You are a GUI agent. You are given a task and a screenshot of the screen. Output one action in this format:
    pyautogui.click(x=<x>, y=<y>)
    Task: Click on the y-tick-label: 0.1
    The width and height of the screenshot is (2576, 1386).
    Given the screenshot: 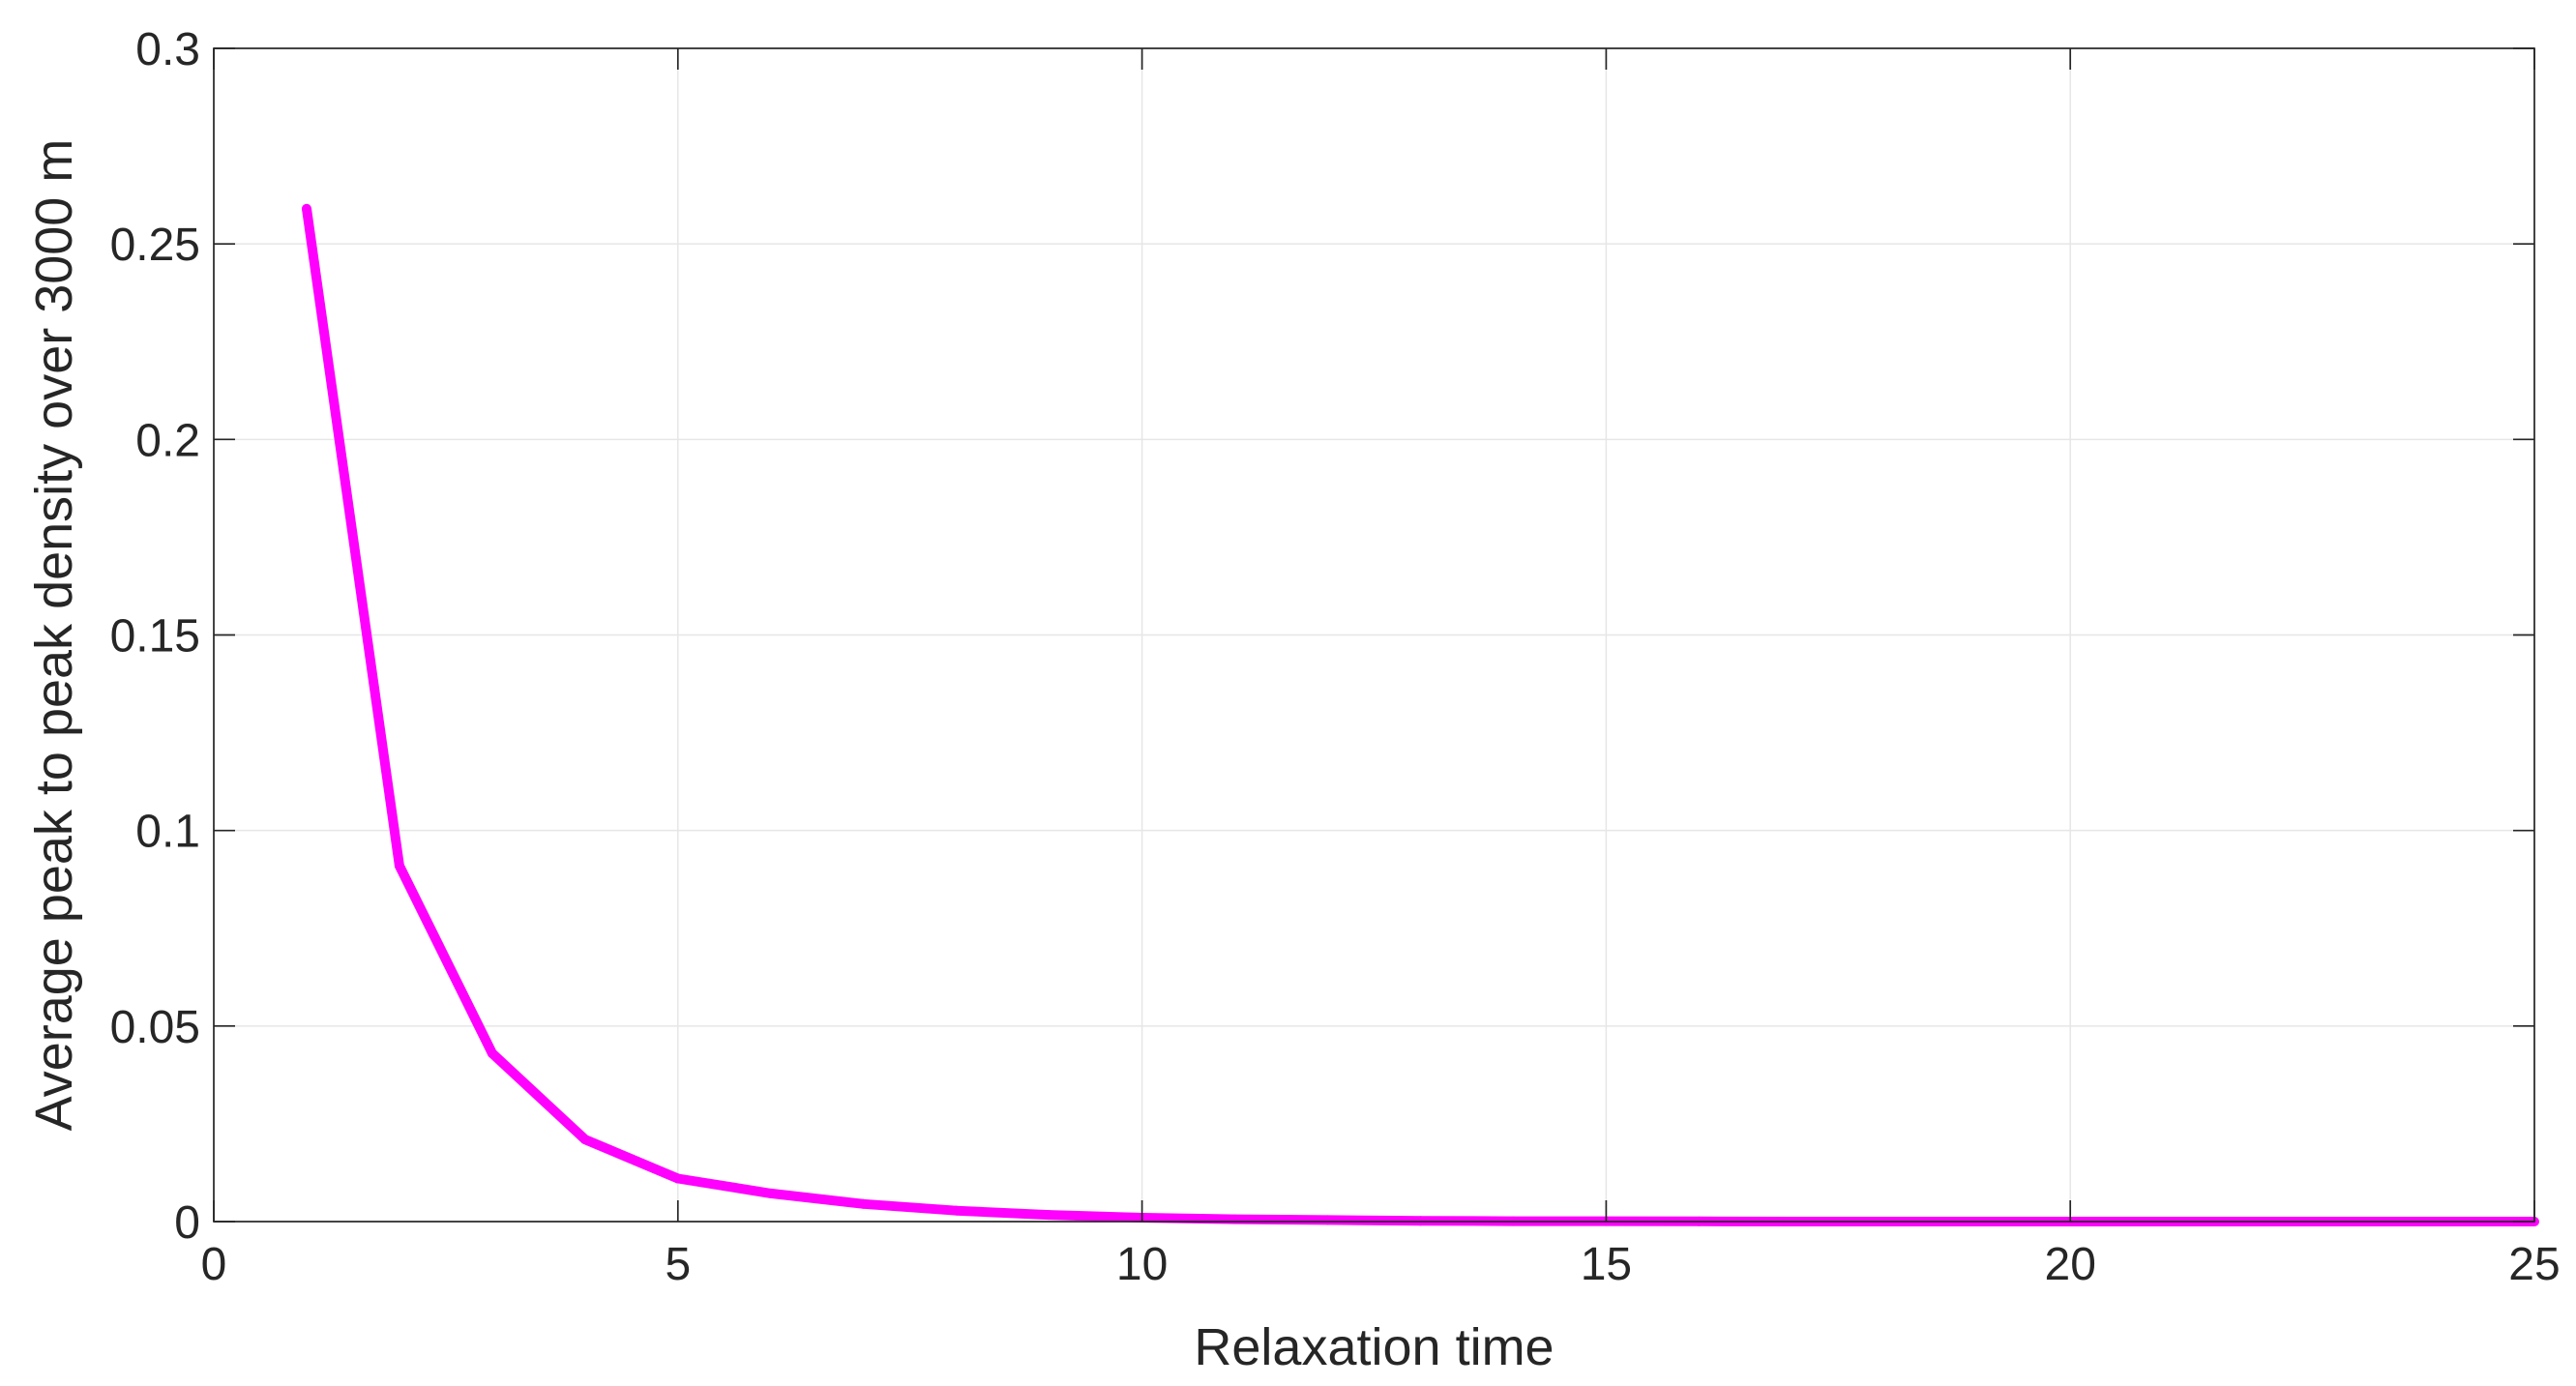 What is the action you would take?
    pyautogui.click(x=167, y=832)
    